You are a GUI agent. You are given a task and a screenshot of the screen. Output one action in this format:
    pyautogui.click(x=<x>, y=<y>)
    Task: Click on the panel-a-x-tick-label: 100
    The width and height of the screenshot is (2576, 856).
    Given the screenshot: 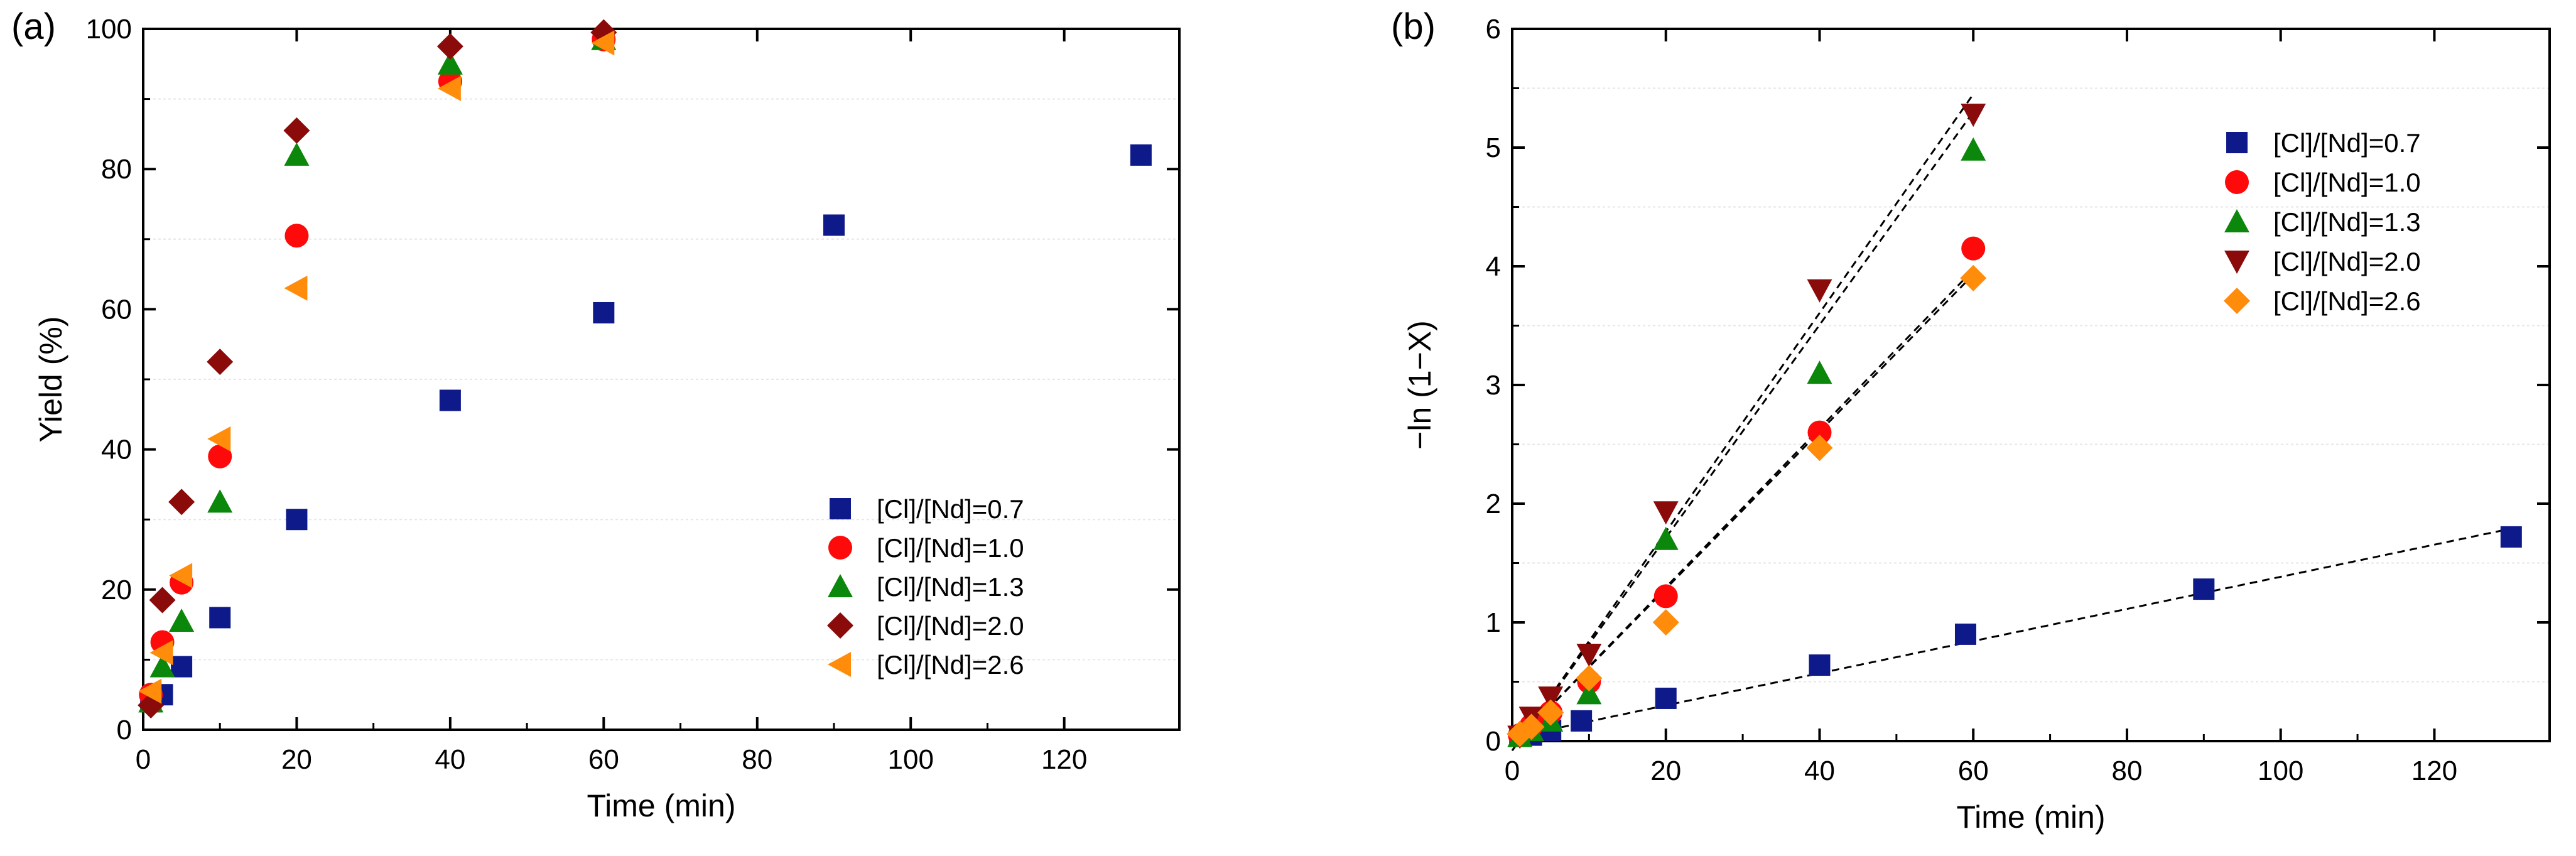 What is the action you would take?
    pyautogui.click(x=911, y=760)
    